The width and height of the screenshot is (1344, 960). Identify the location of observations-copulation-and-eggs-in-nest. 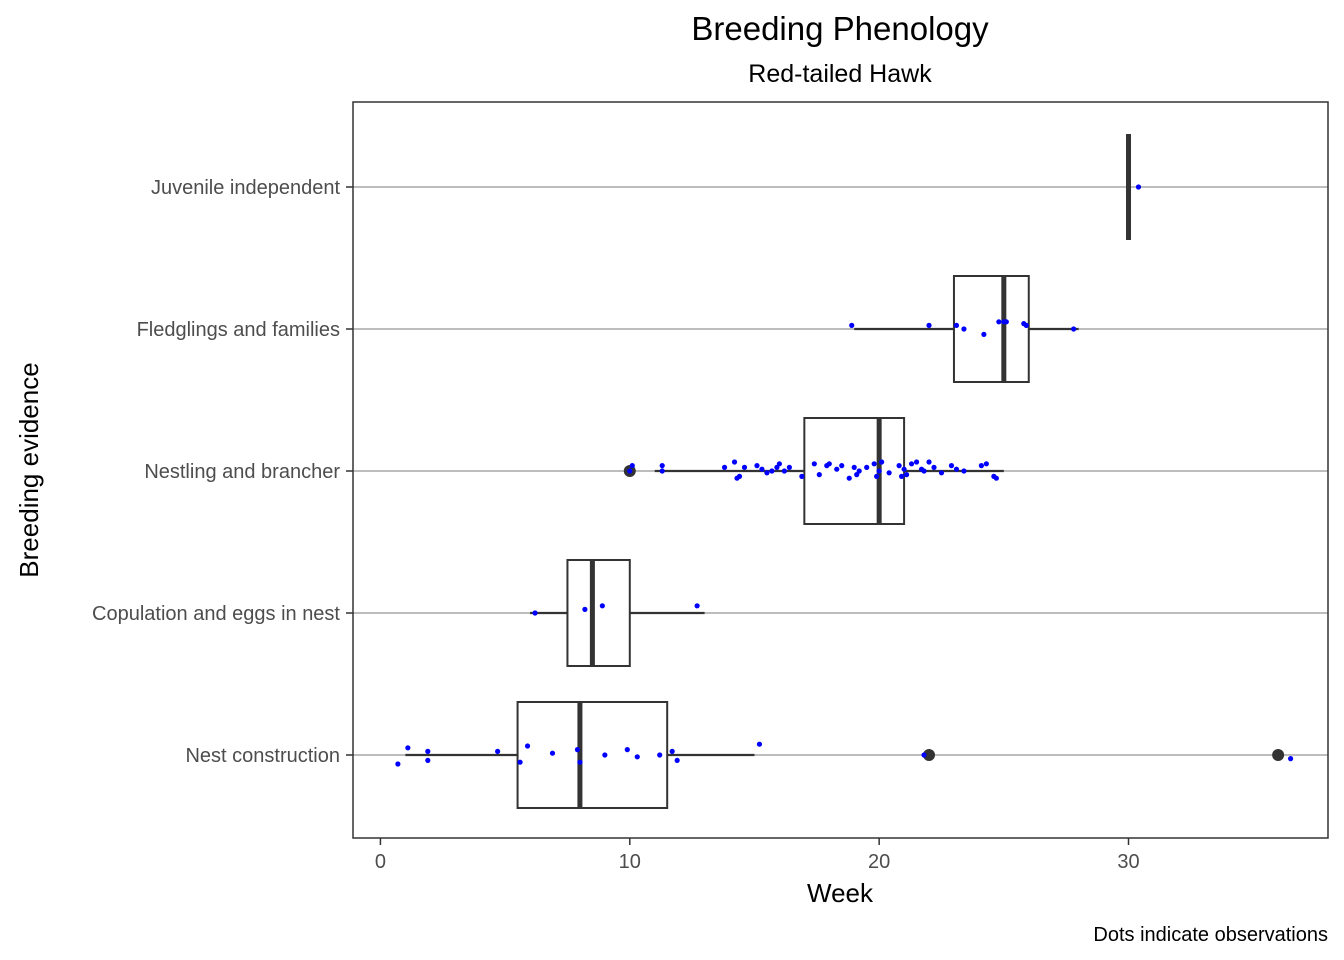
(616, 609).